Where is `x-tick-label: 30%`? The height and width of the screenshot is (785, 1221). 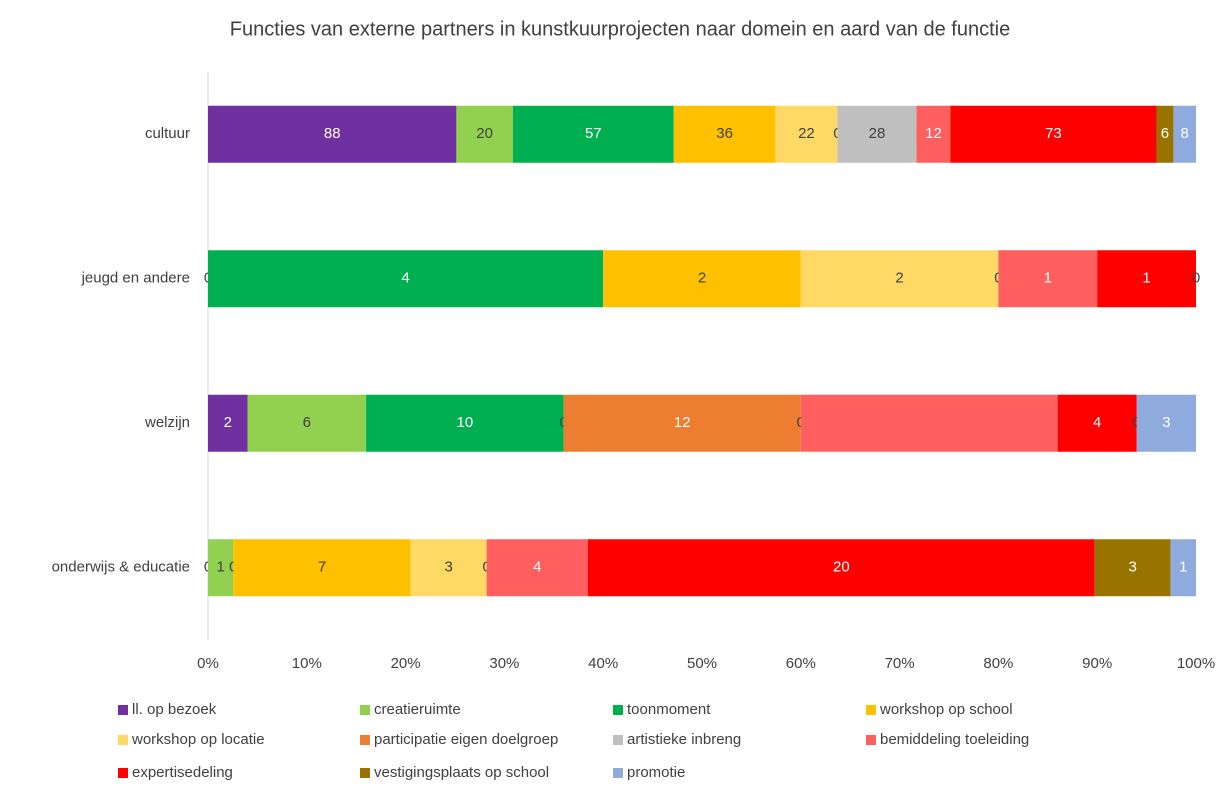 x-tick-label: 30% is located at coordinates (504, 663).